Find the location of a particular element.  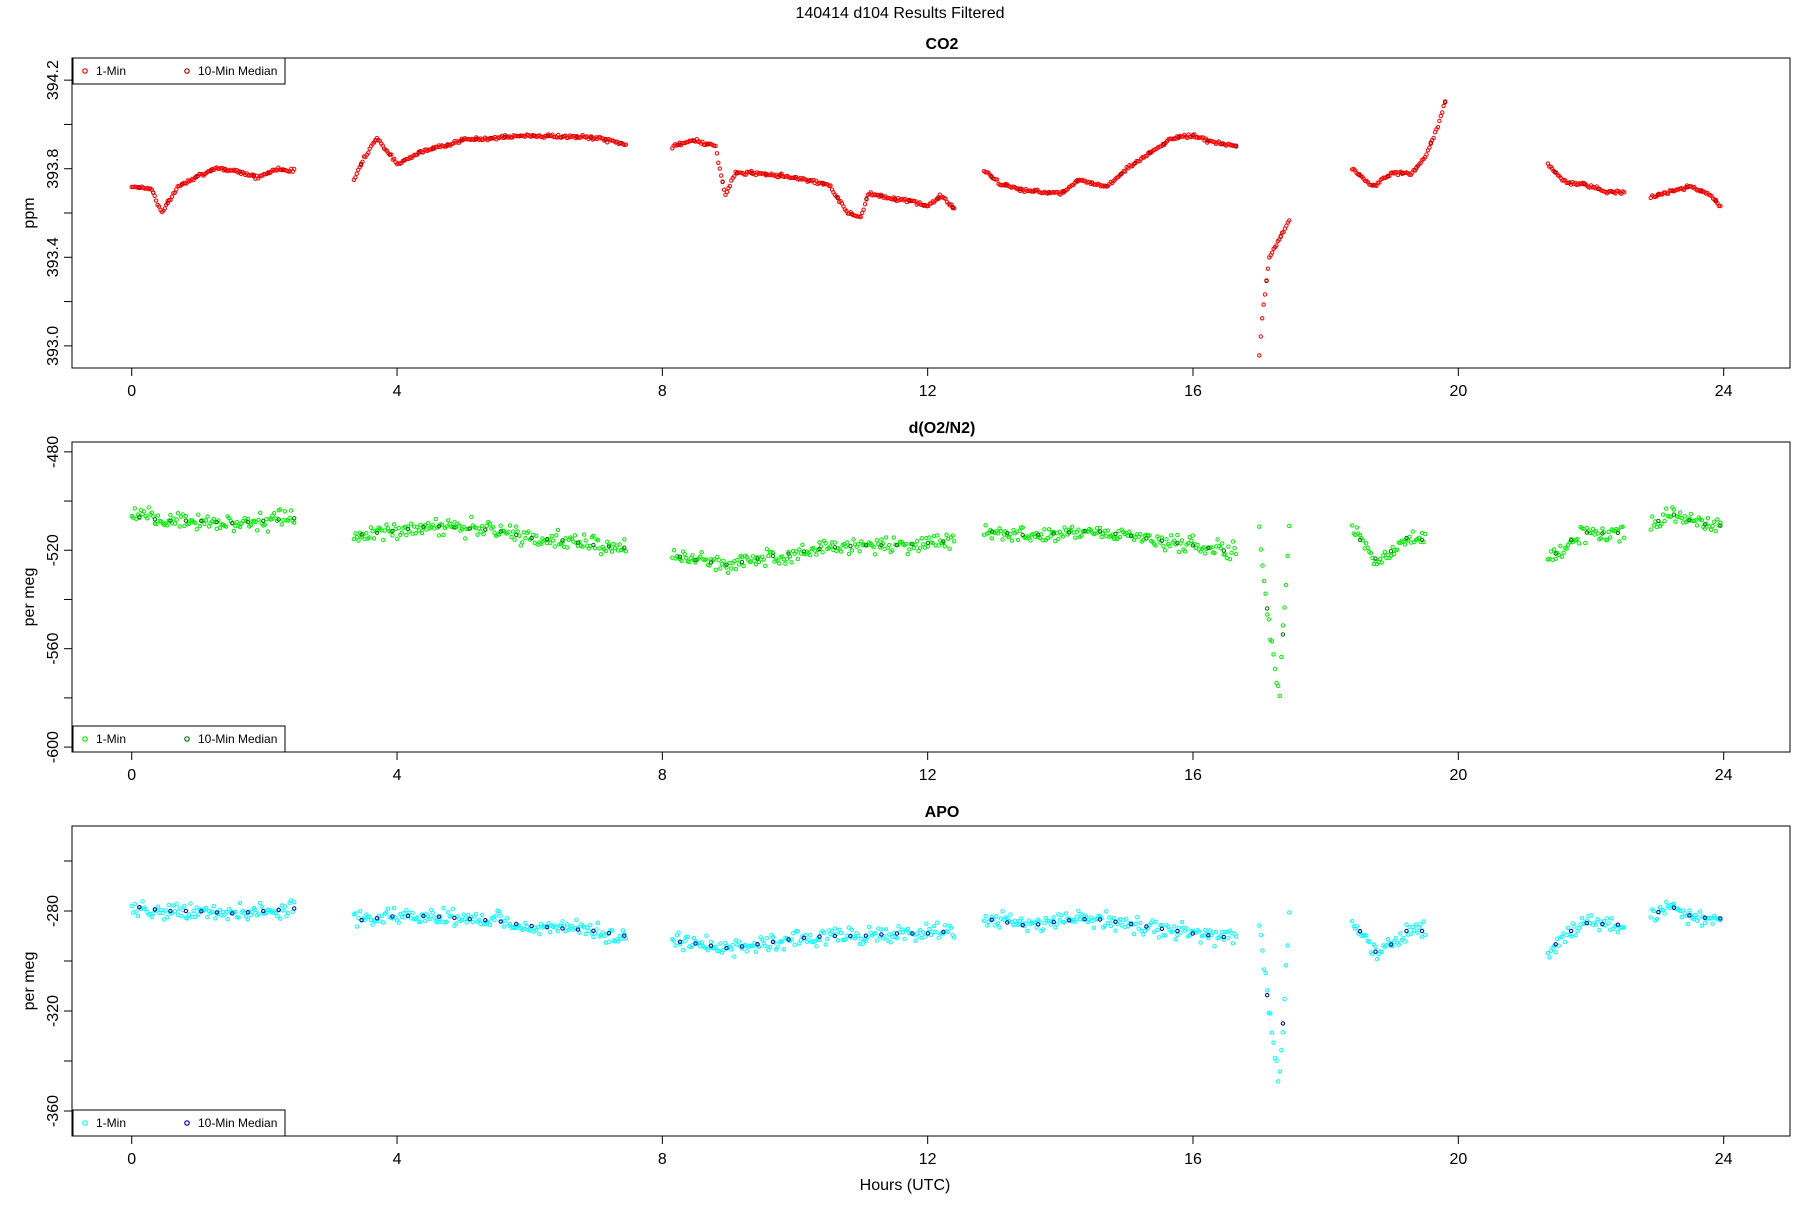

x-tick-label: 8 is located at coordinates (662, 391).